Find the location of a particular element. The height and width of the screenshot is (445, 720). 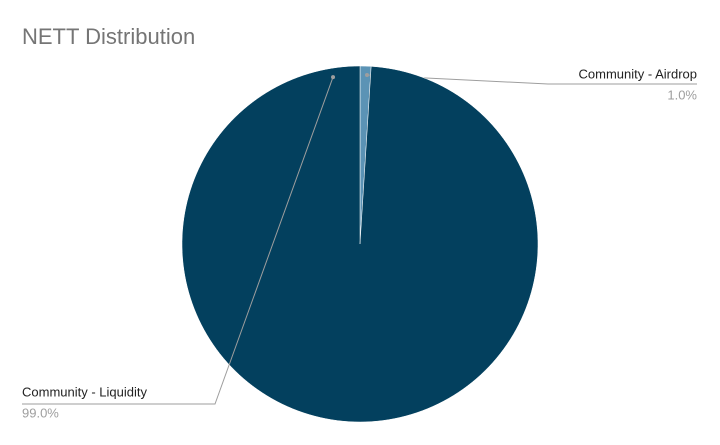

slice-label: Community - Airdrop is located at coordinates (638, 73).